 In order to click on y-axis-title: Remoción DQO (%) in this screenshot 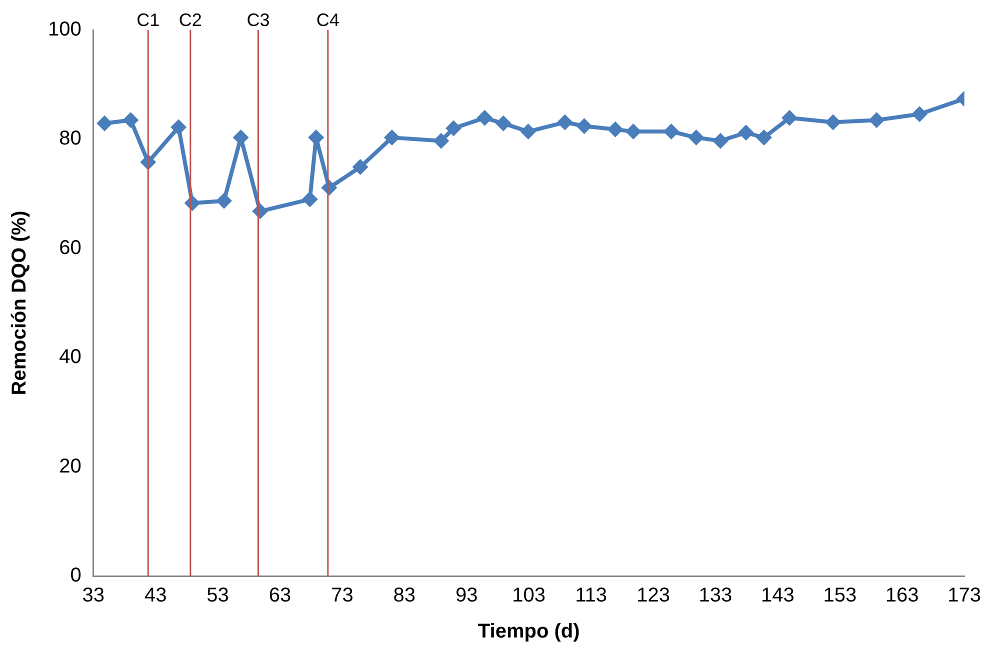, I will do `click(19, 303)`.